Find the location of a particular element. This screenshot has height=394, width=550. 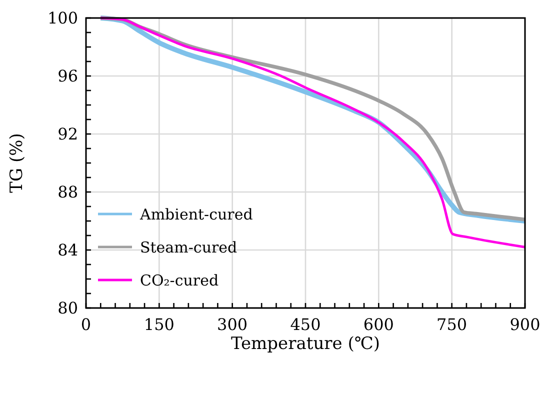

x-axis-title: Temperature (℃) is located at coordinates (305, 344).